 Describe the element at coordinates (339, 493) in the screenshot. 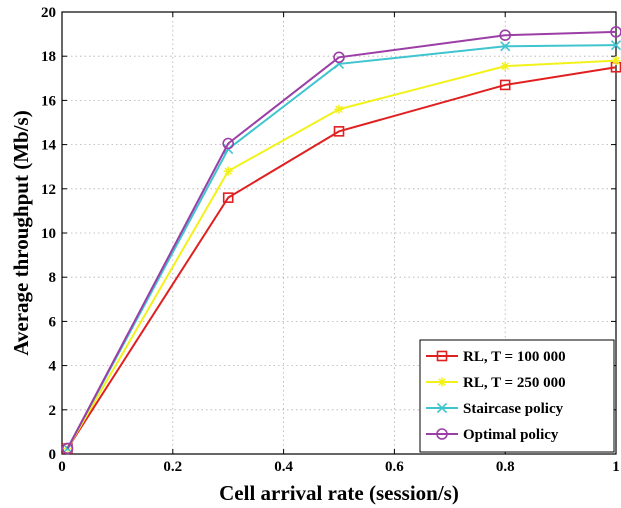

I see `x-axis-label: Cell arrival rate (session/s)` at that location.